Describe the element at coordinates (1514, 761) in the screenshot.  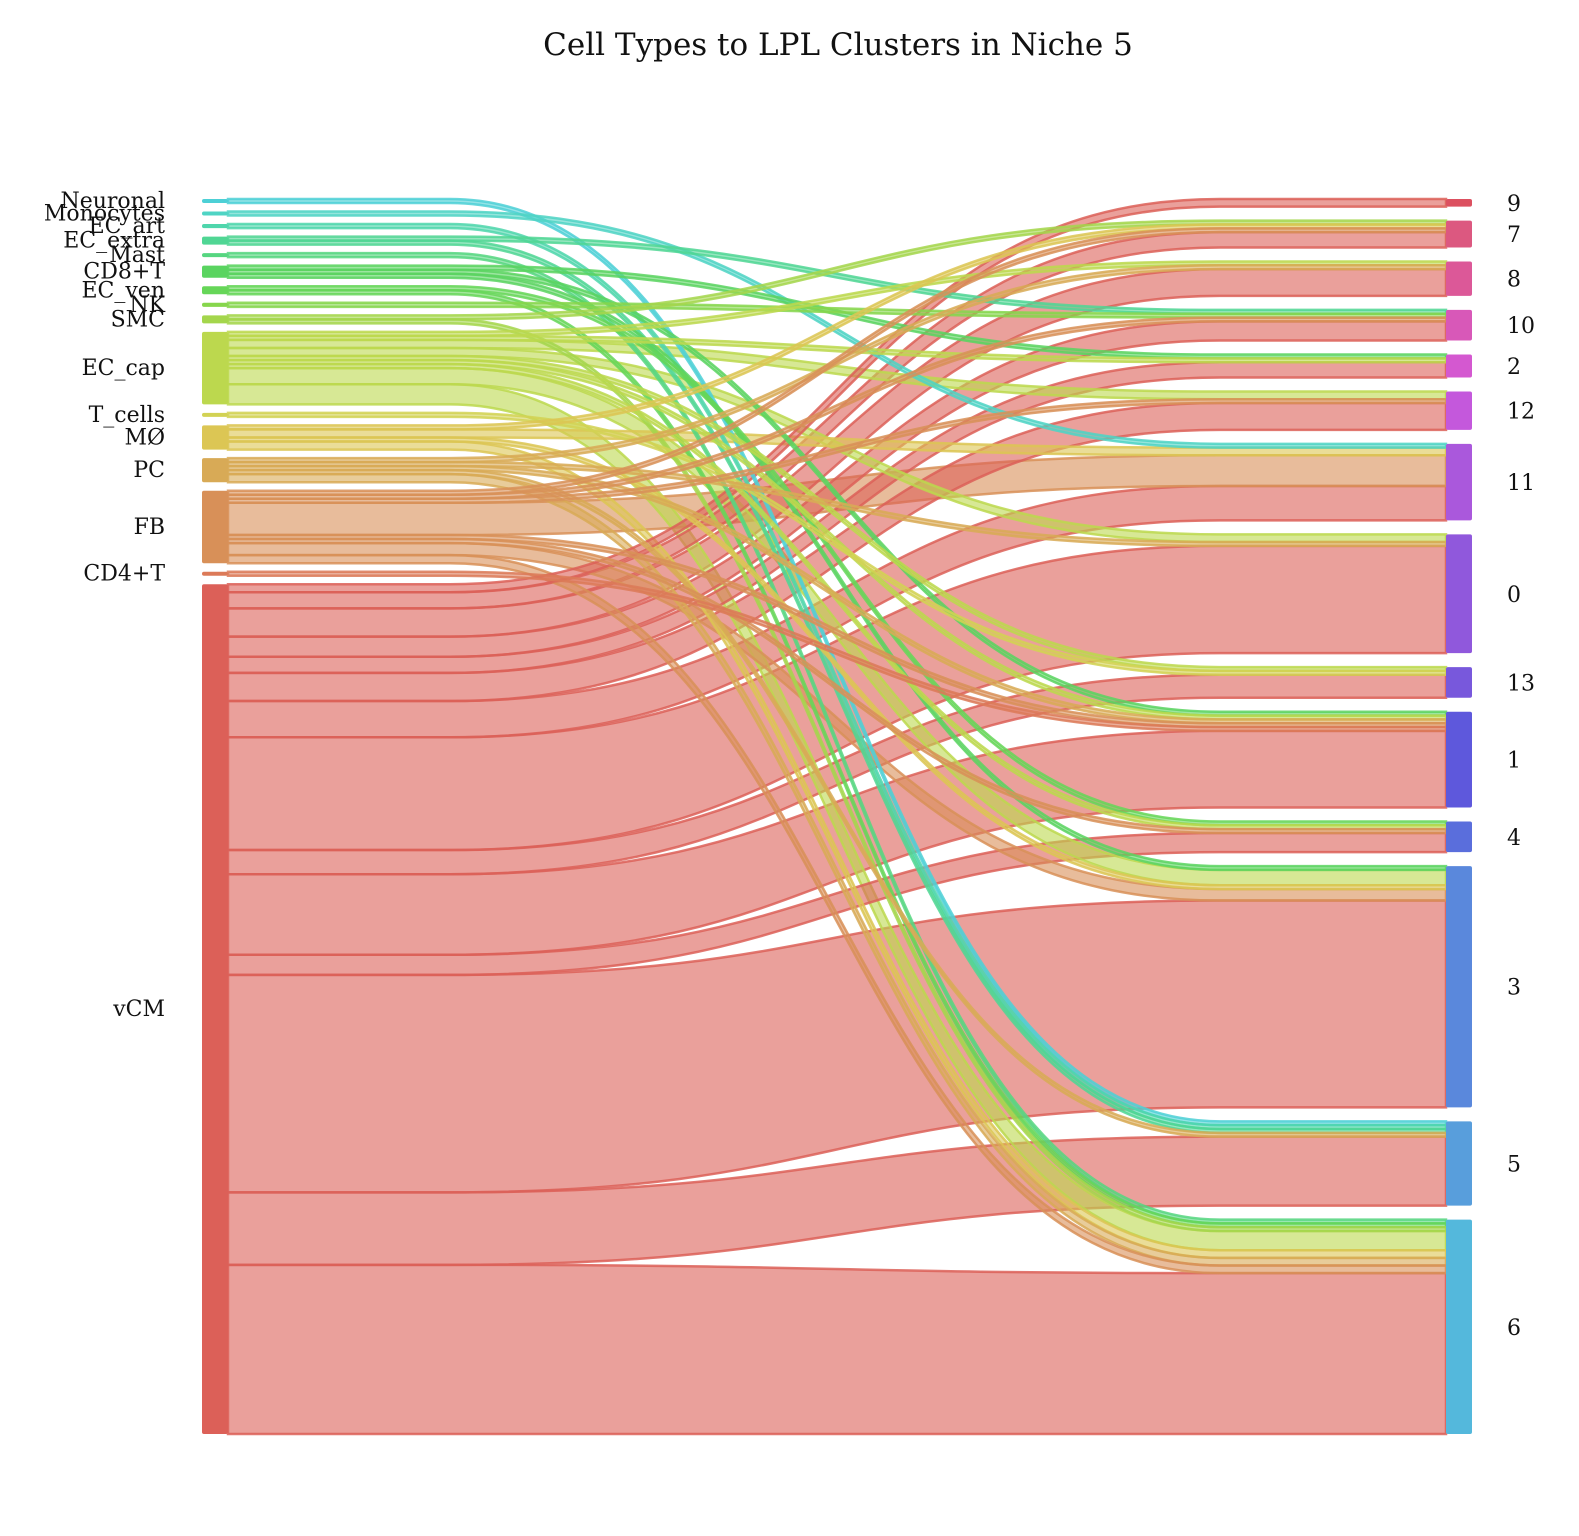
I see `cluster-label-1: 1` at that location.